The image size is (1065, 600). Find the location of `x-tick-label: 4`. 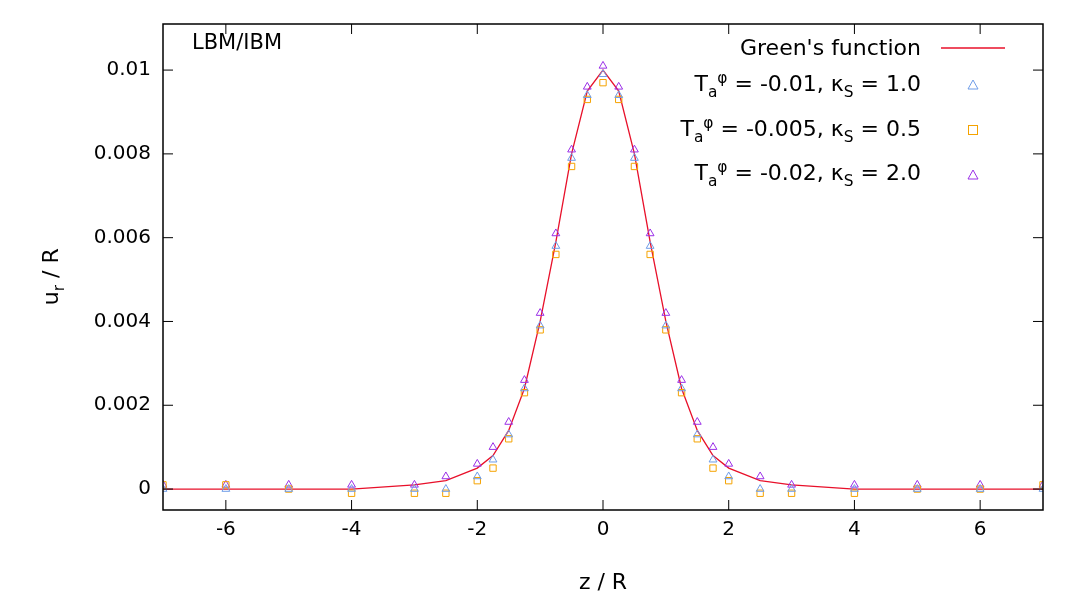

x-tick-label: 4 is located at coordinates (854, 528).